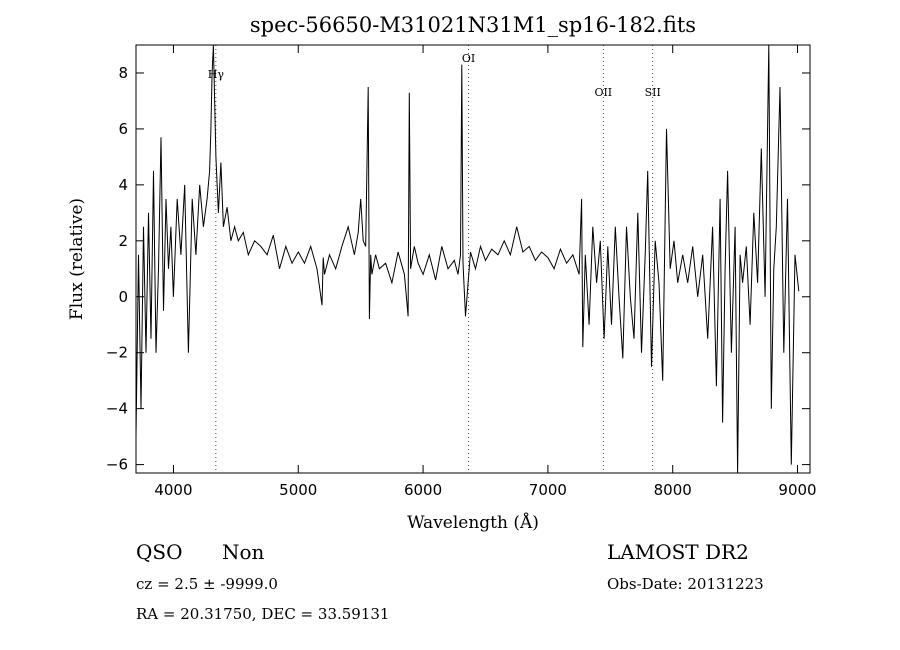 This screenshot has height=650, width=900. What do you see at coordinates (678, 552) in the screenshot?
I see `survey-name: LAMOST DR2` at bounding box center [678, 552].